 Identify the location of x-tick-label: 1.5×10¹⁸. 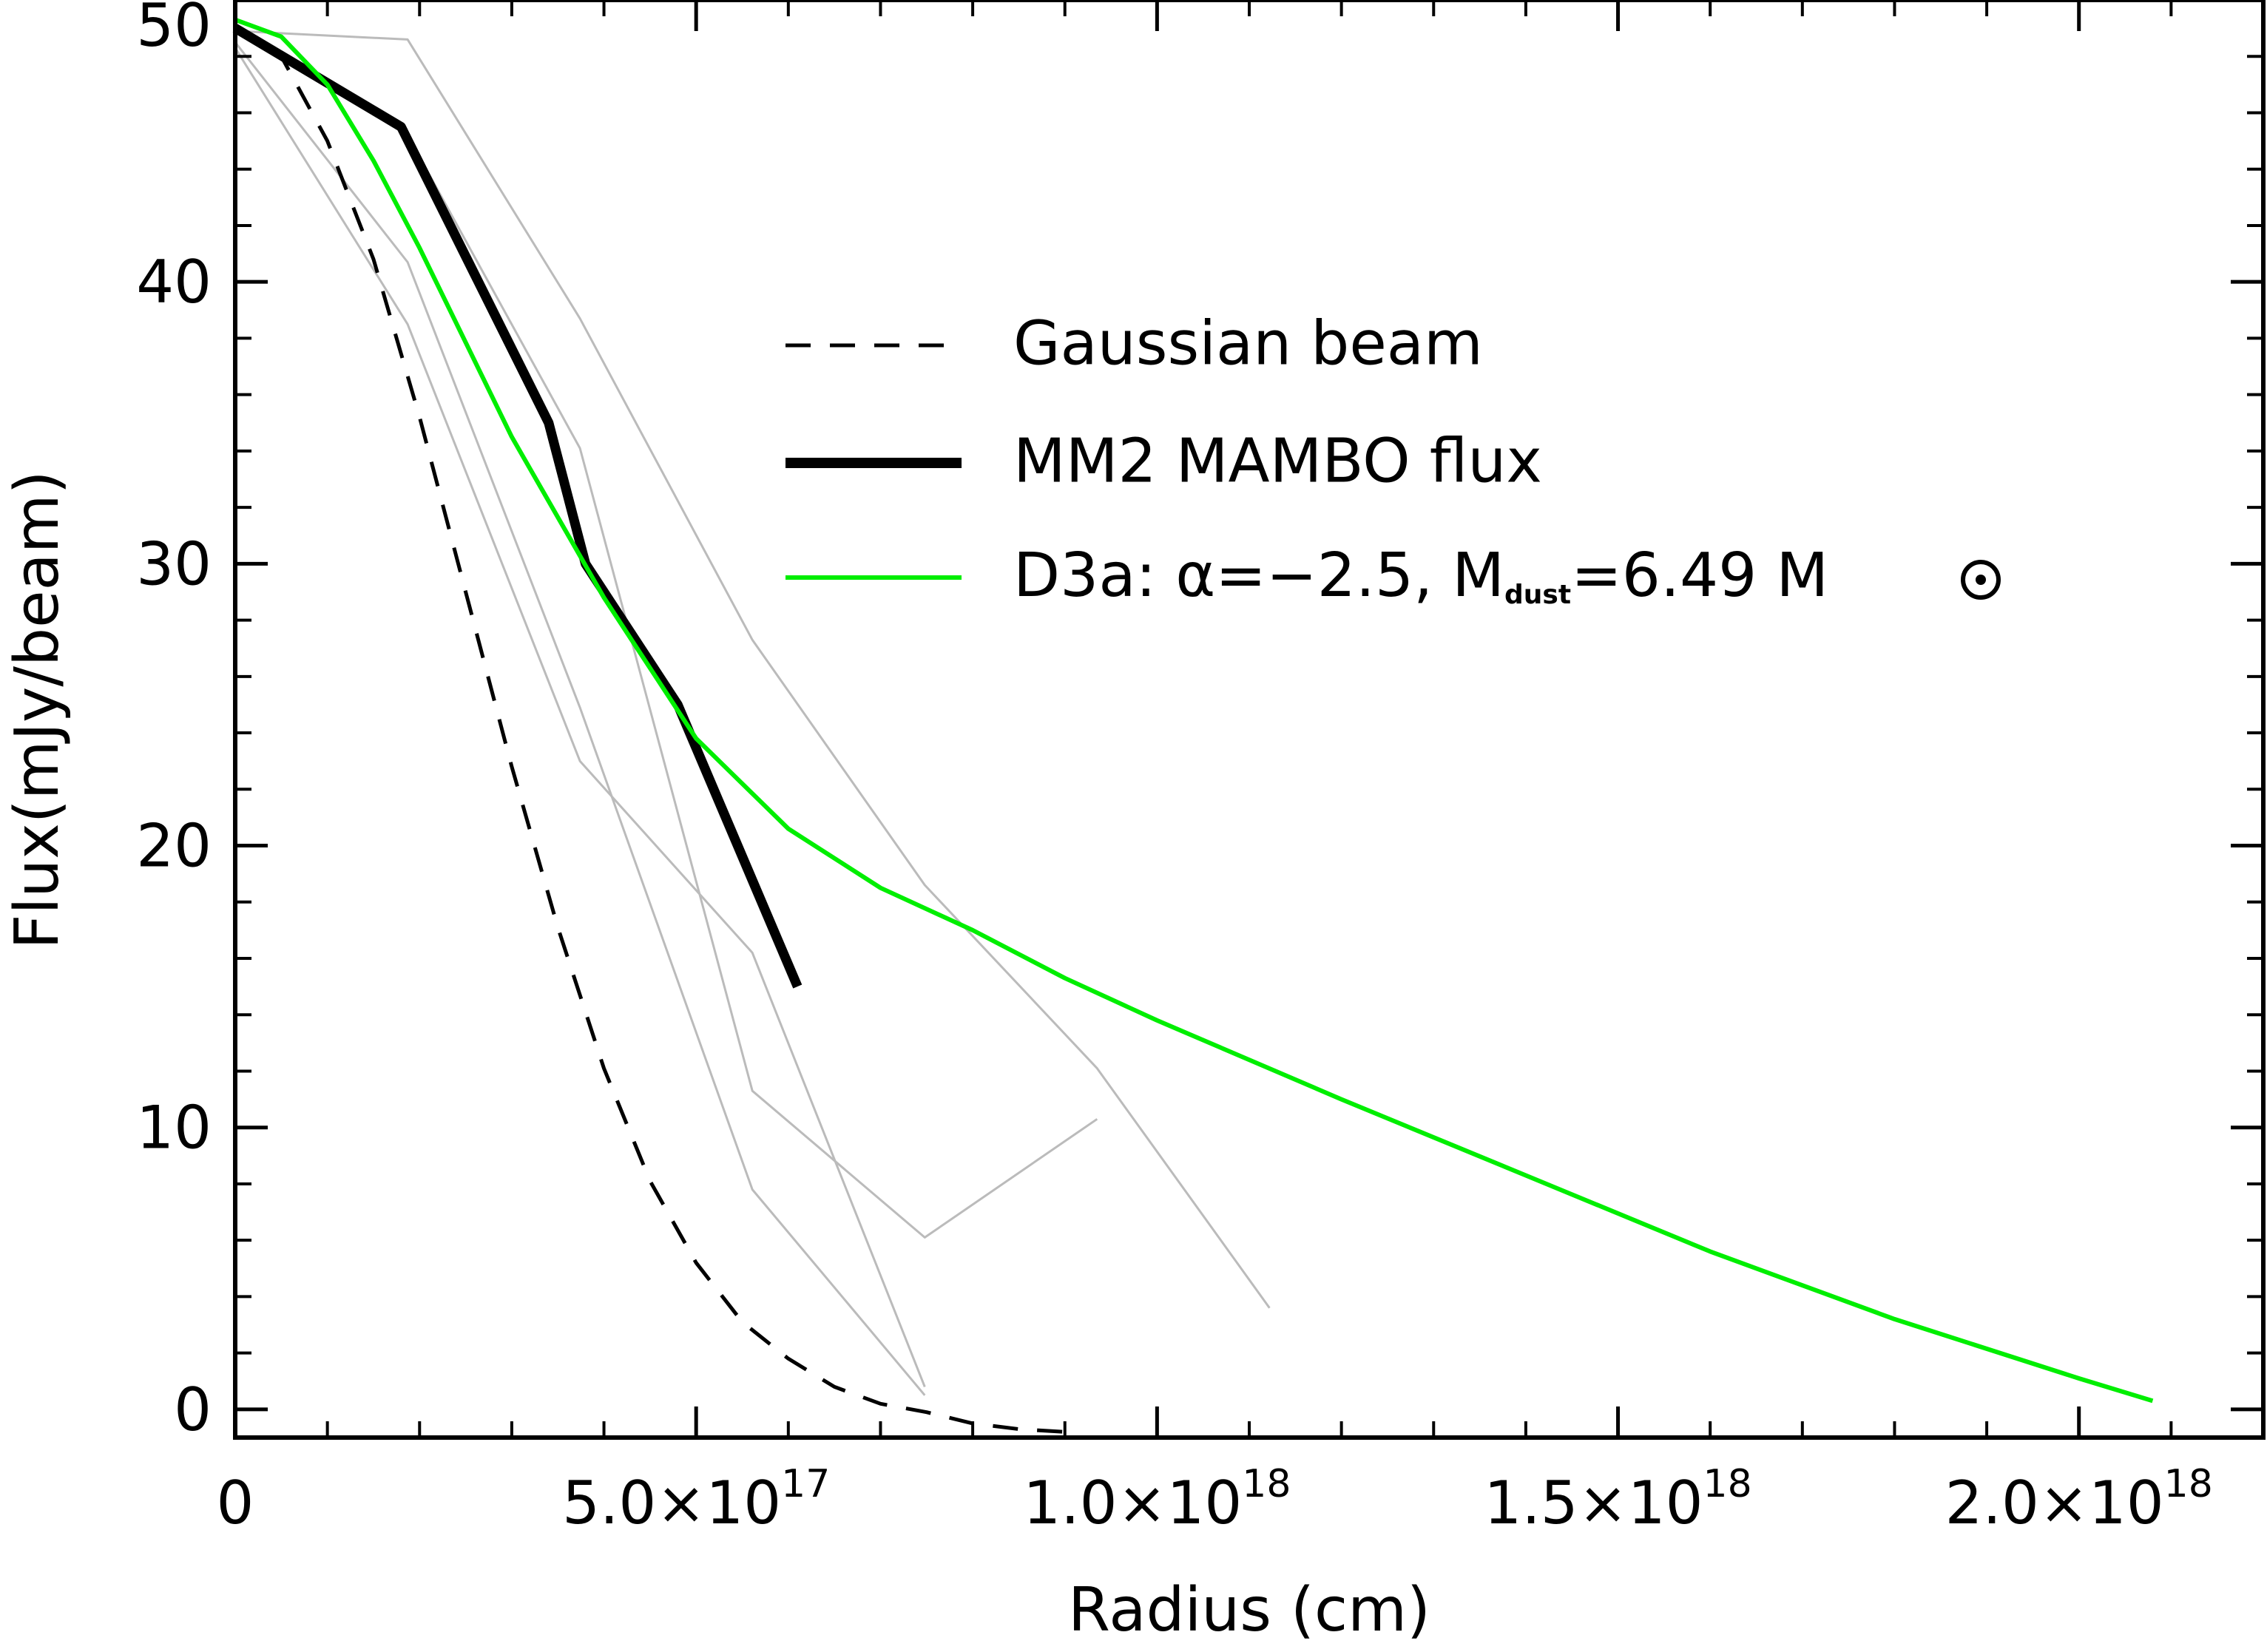
(1617, 1499).